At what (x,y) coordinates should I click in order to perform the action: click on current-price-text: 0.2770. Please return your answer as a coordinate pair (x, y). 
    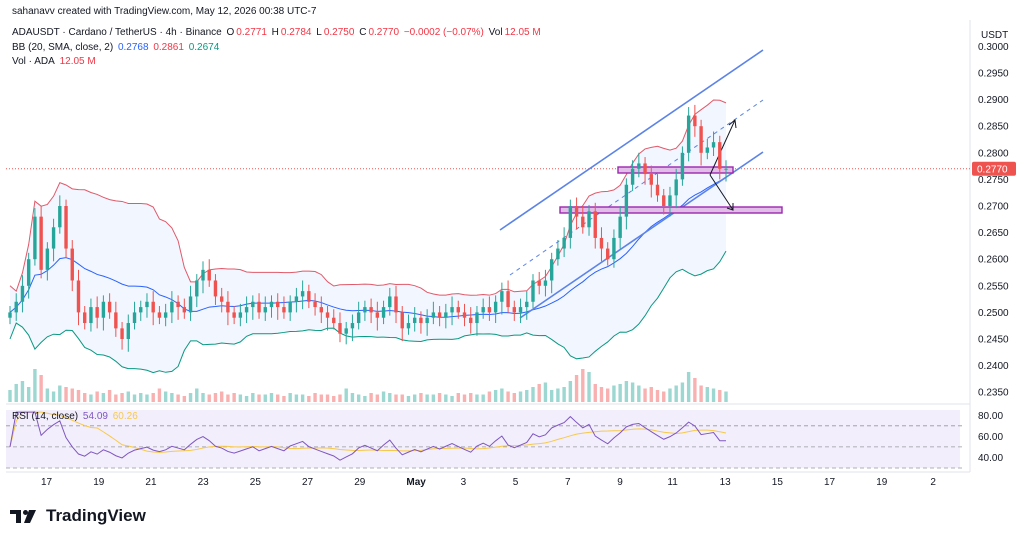
    Looking at the image, I should click on (992, 169).